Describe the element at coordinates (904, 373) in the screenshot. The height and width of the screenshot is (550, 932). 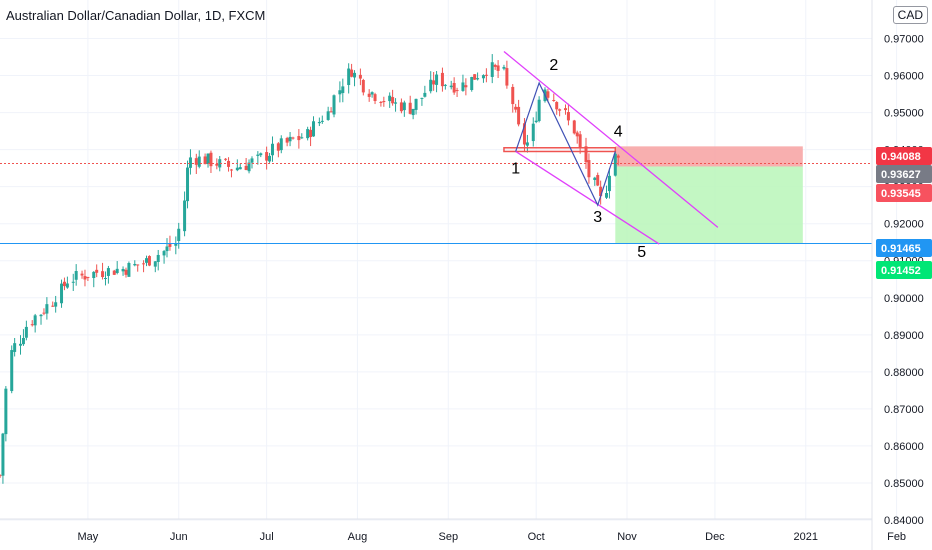
I see `price-tick-label: 0.88000` at that location.